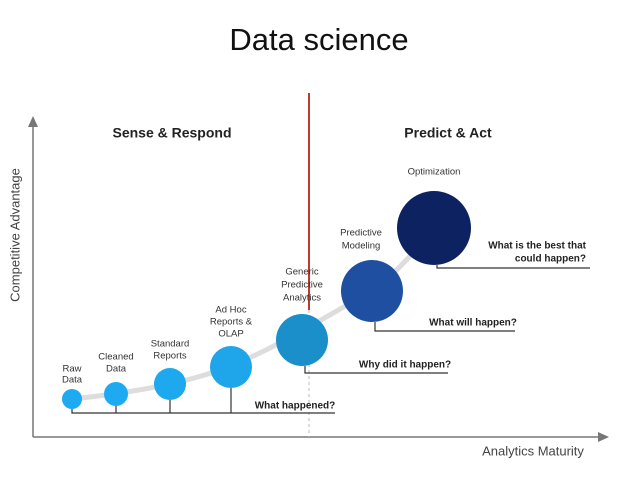  I want to click on x-axis-label: Analytics Maturity, so click(533, 450).